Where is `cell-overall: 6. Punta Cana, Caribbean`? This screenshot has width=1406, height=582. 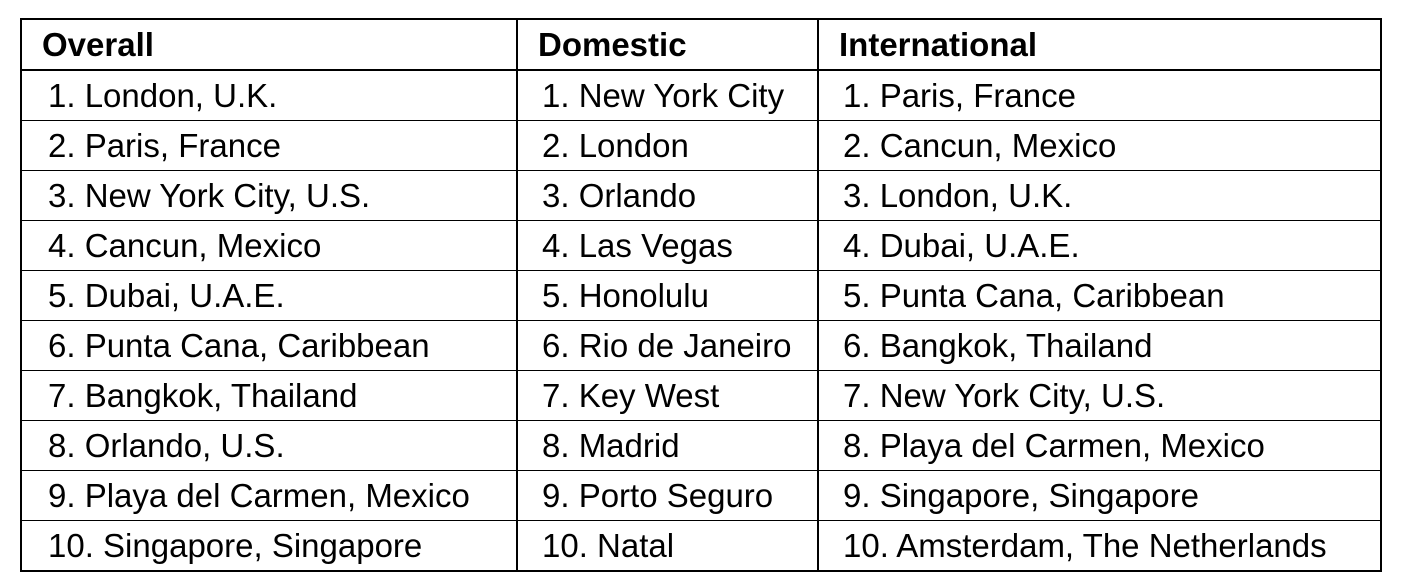 cell-overall: 6. Punta Cana, Caribbean is located at coordinates (269, 345).